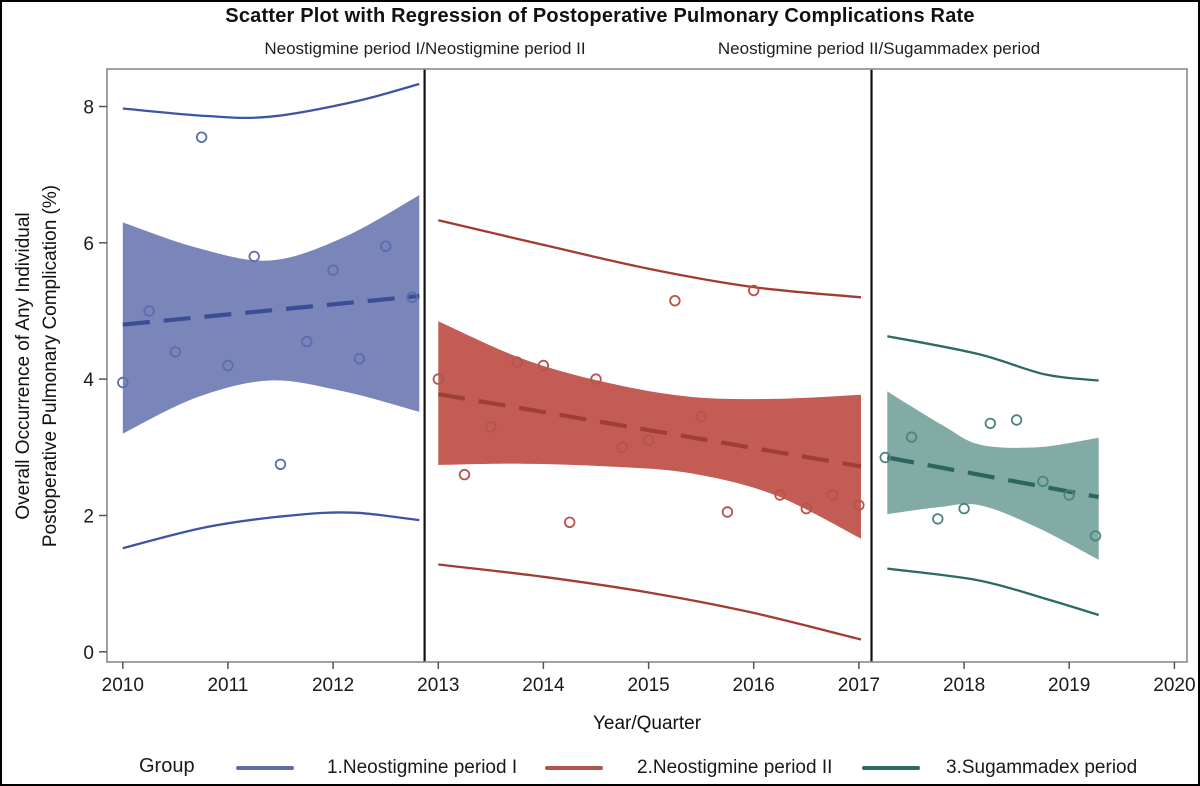 The width and height of the screenshot is (1200, 786). I want to click on x-axis-title: Year/Quarter, so click(647, 723).